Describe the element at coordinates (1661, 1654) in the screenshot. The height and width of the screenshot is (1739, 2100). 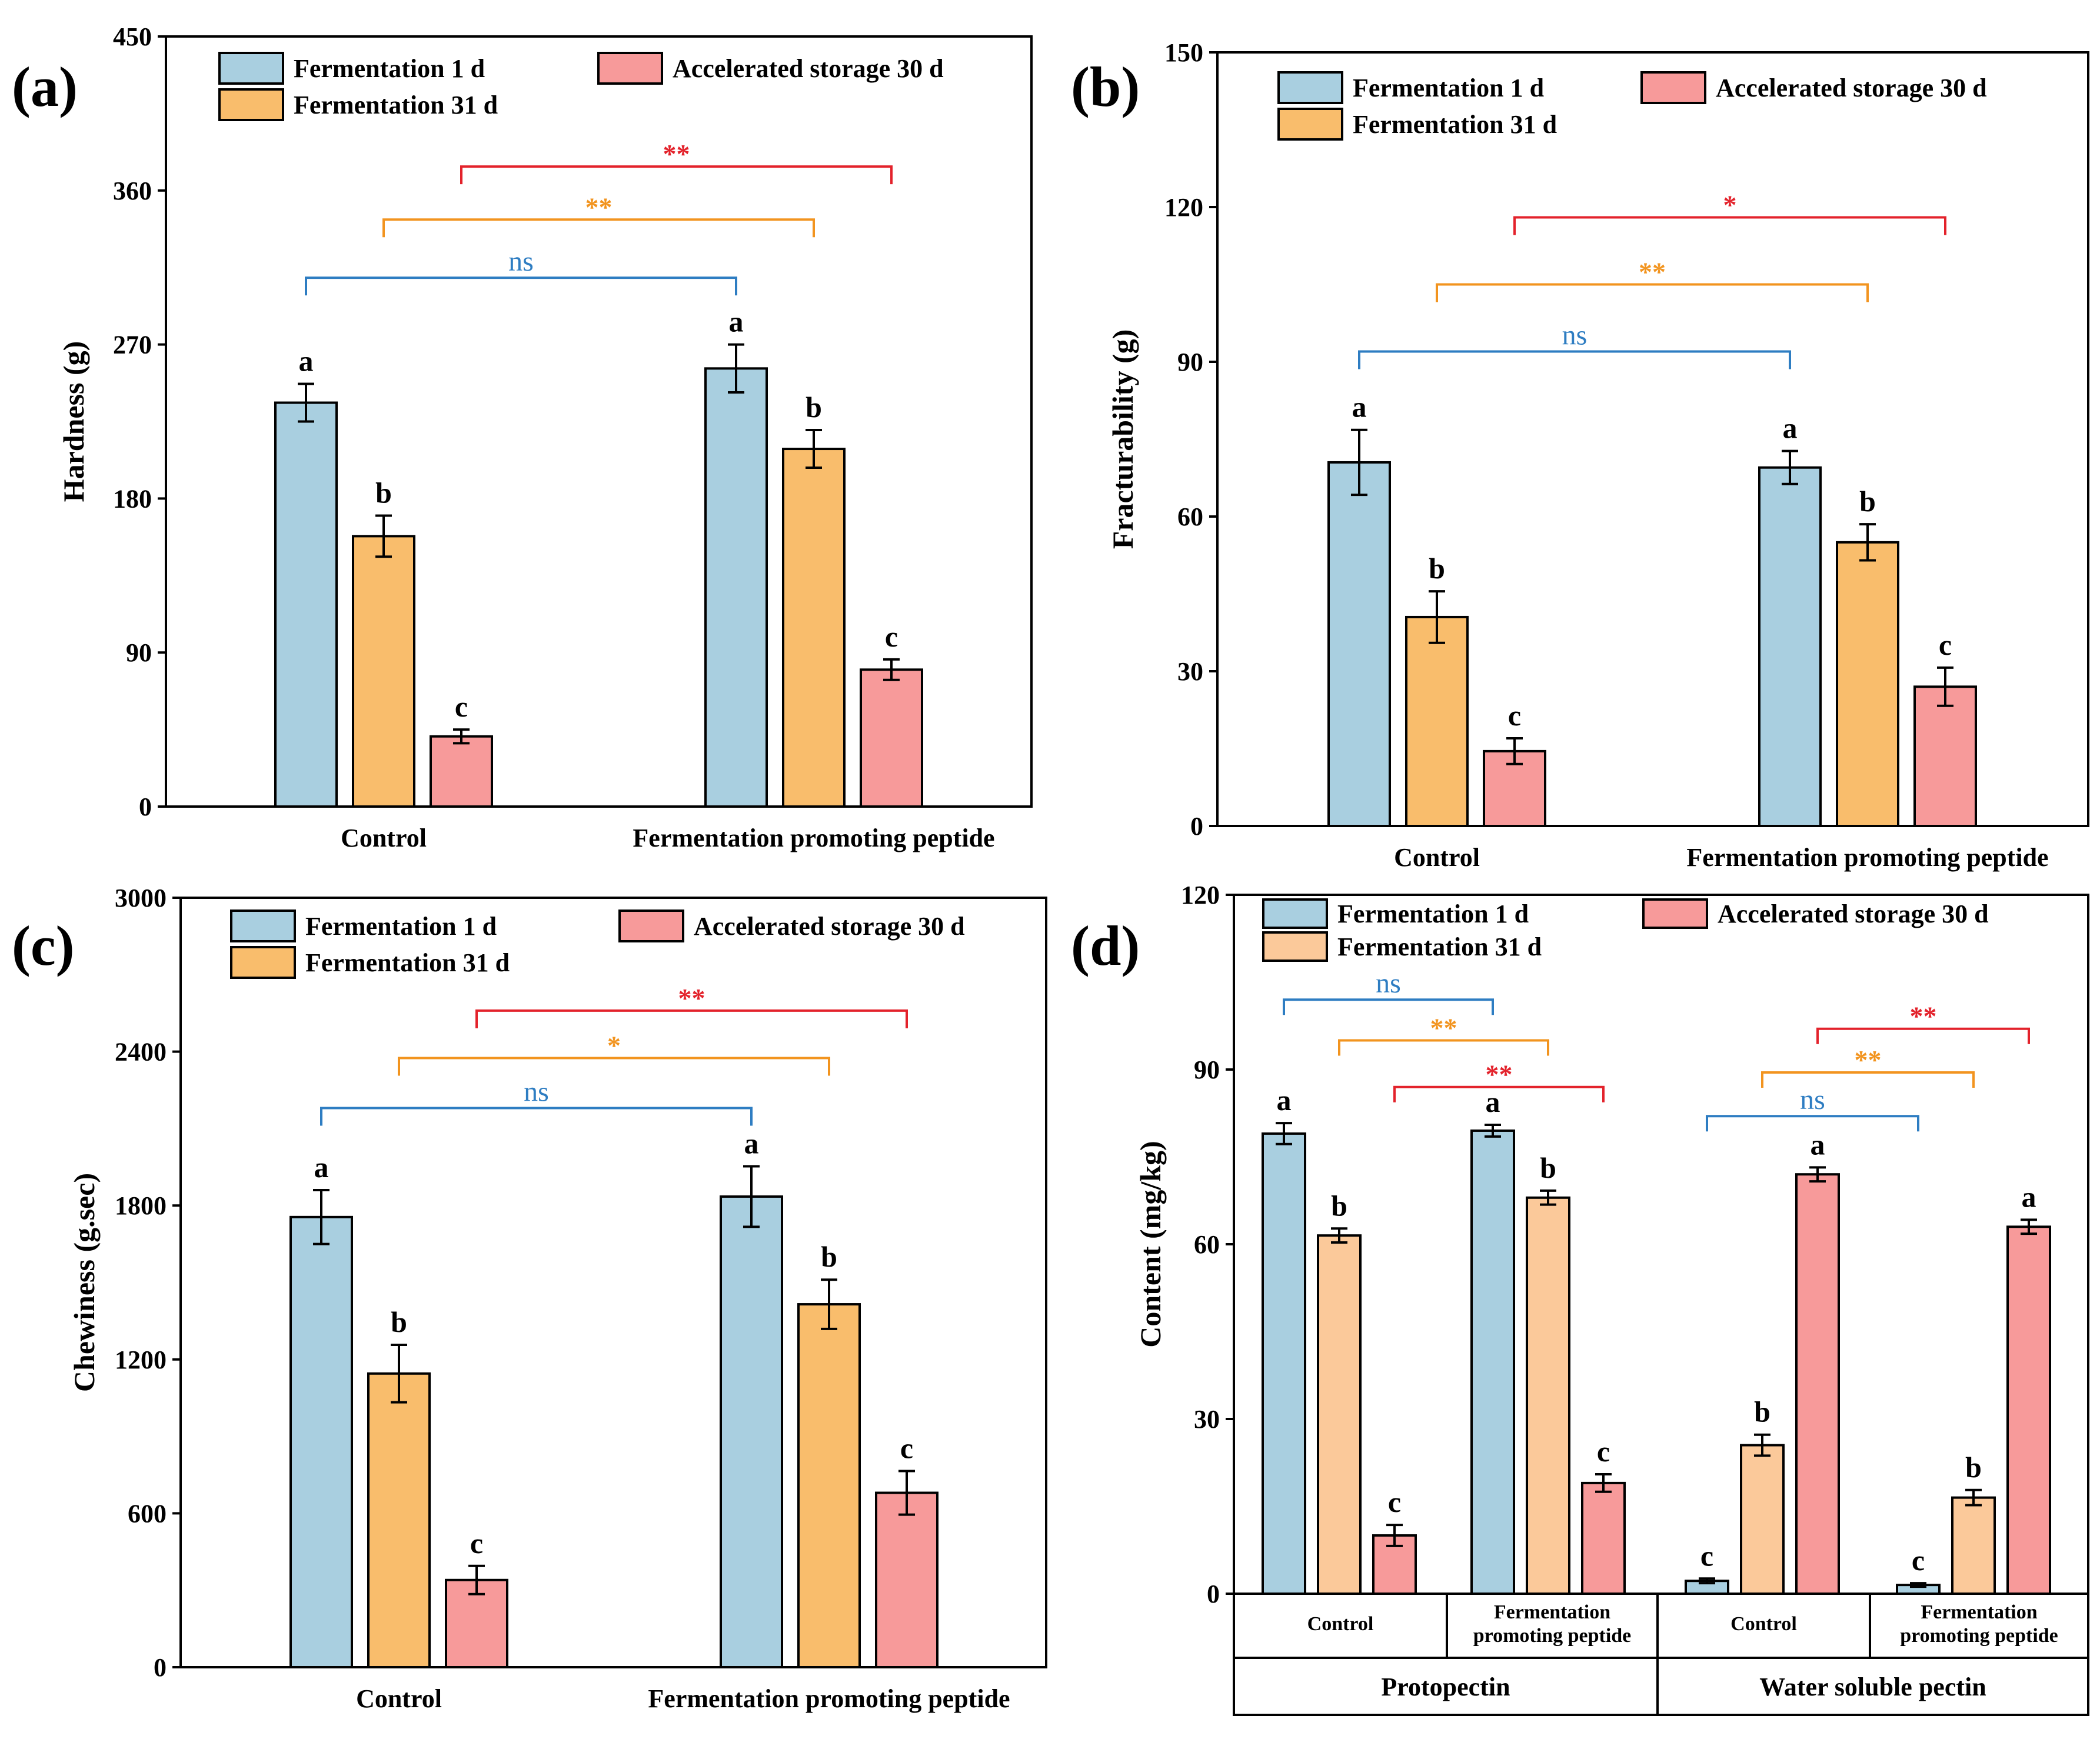
I see `category-table` at that location.